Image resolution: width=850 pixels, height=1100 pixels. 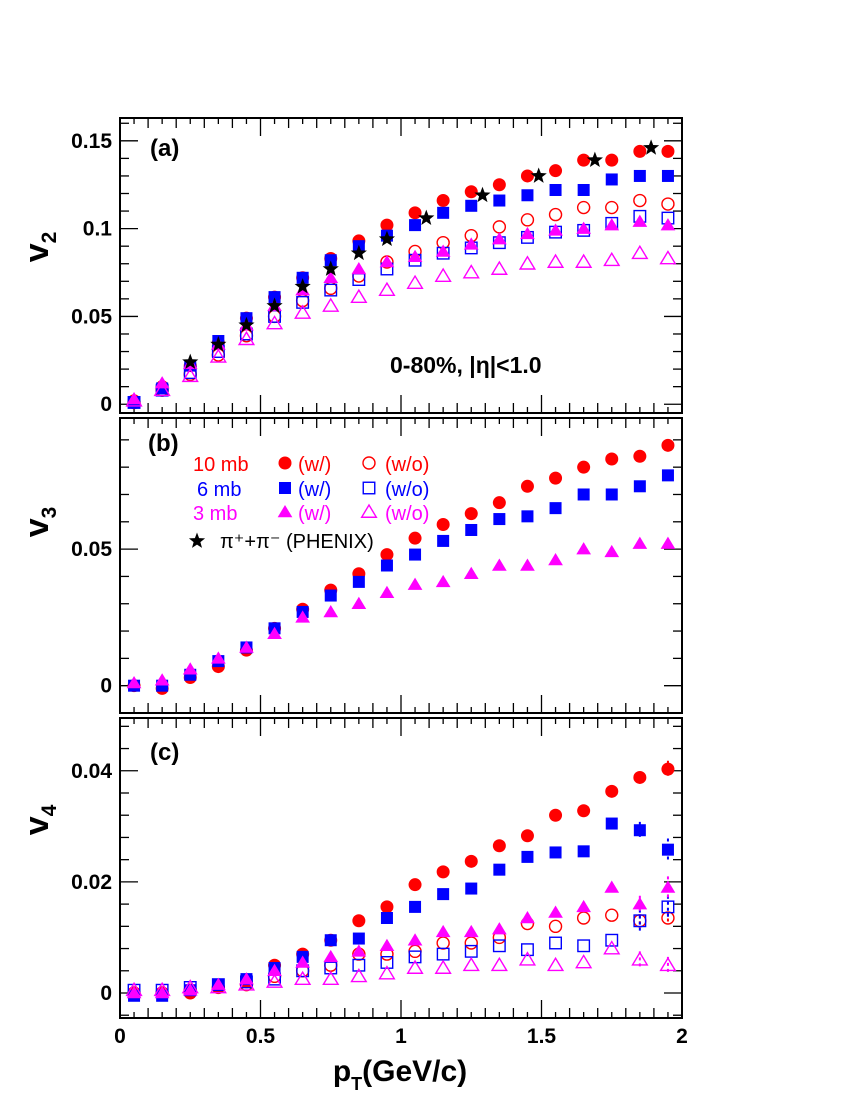 What do you see at coordinates (407, 514) in the screenshot?
I see `legend-wo-3mb: (w/o)` at bounding box center [407, 514].